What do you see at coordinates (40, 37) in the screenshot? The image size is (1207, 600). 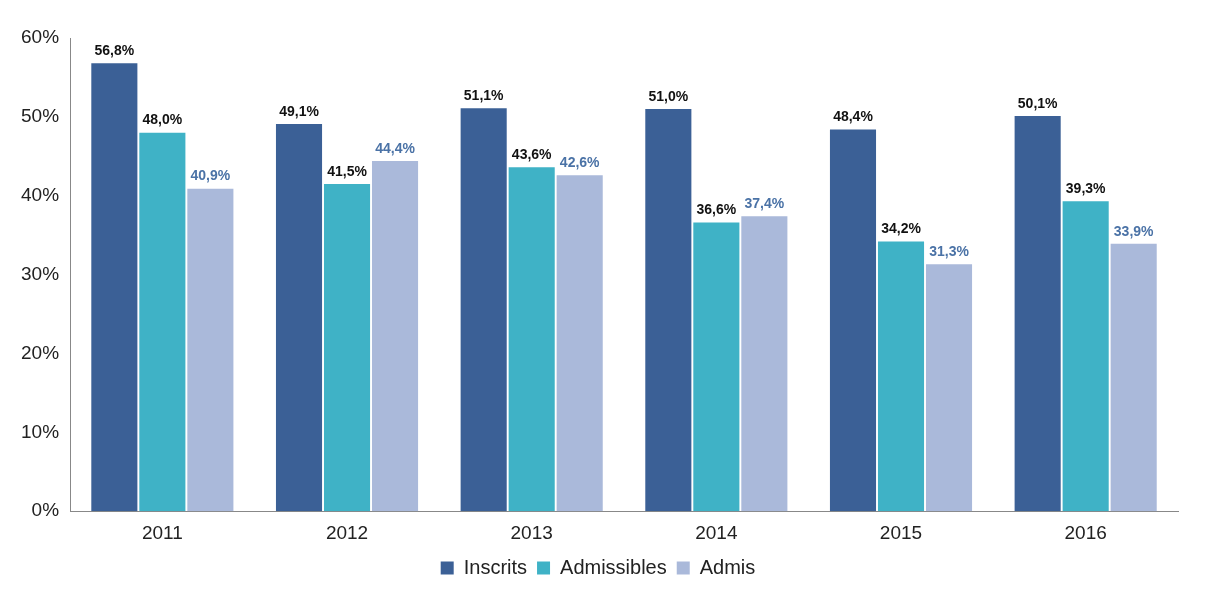 I see `y-tick-label: 60%` at bounding box center [40, 37].